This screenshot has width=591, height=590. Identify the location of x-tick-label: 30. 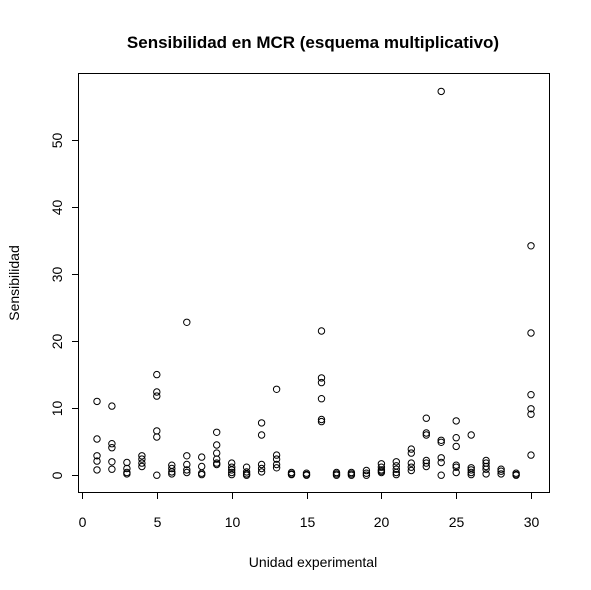
(532, 522).